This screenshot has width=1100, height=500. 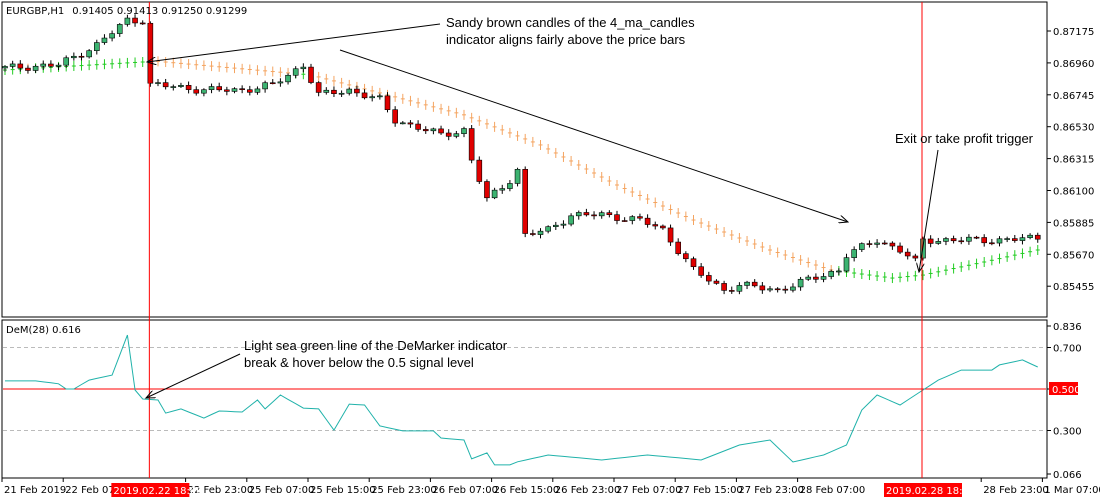 I want to click on price-tick-label: 0.86530, so click(x=1073, y=128).